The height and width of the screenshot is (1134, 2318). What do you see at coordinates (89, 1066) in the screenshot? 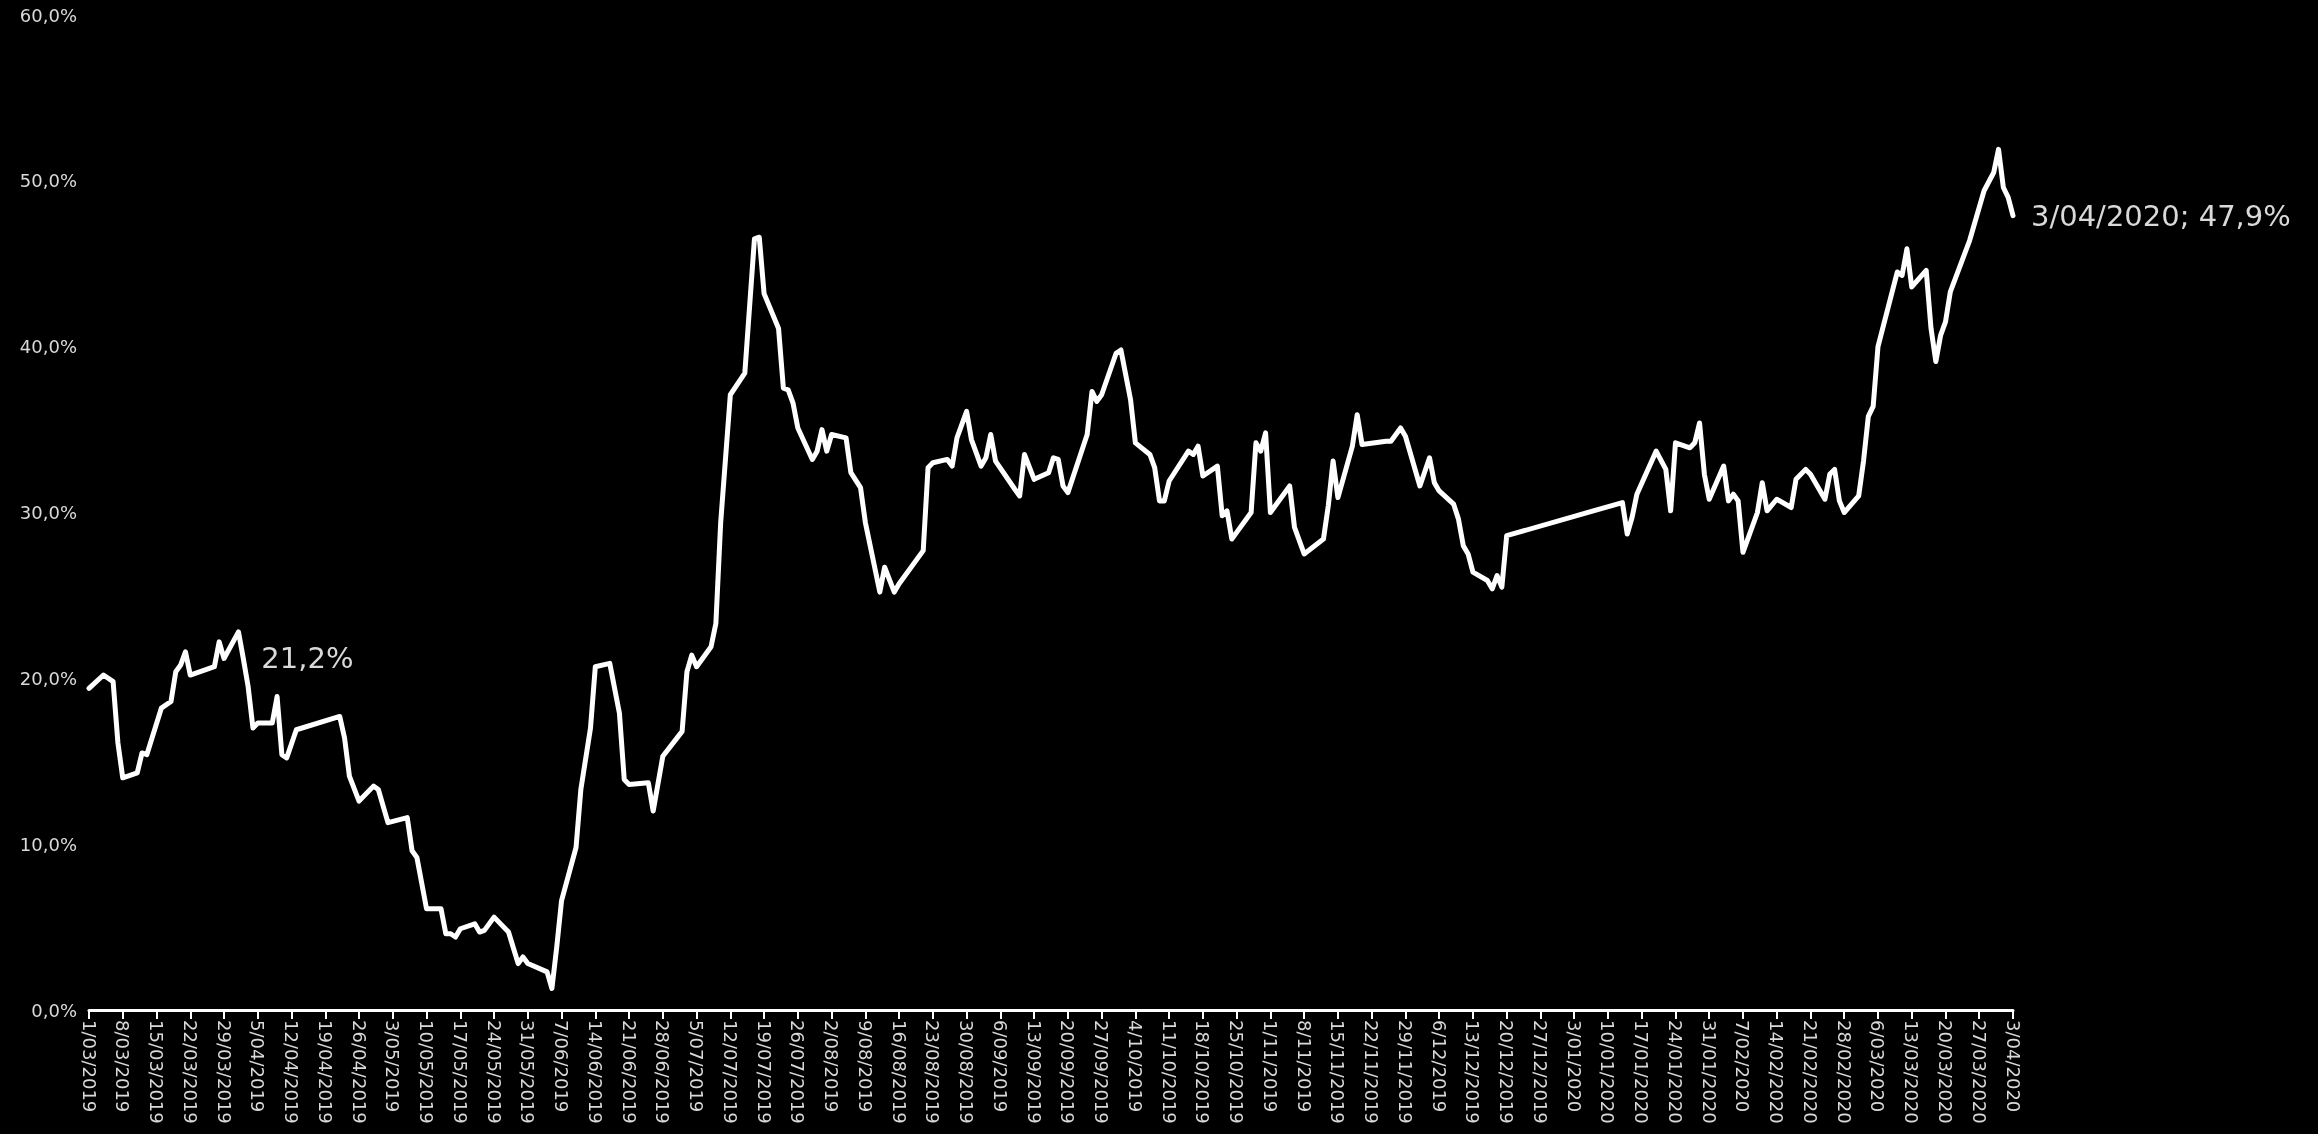
I see `x-tick-label: 1/03/2019` at bounding box center [89, 1066].